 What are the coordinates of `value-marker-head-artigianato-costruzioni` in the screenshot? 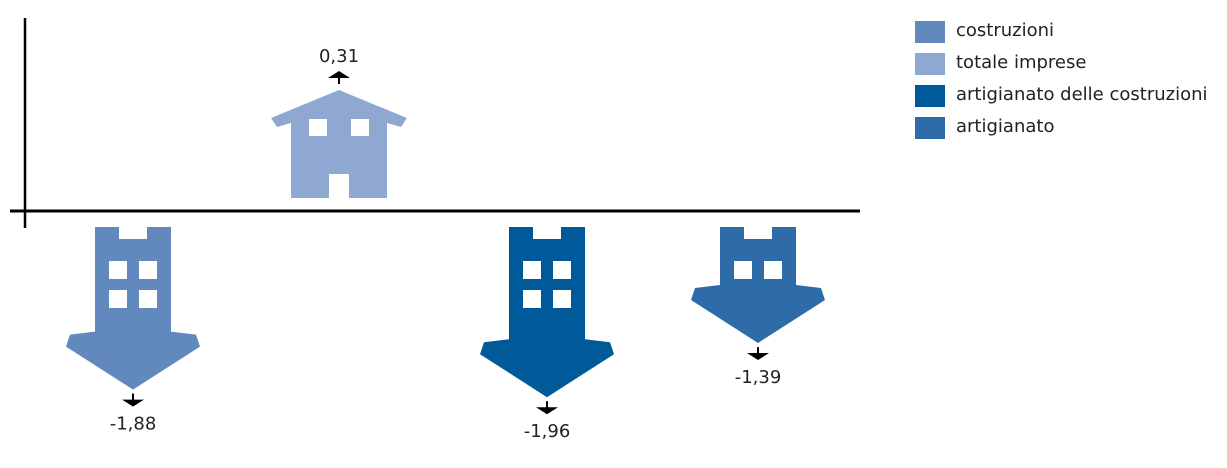 It's located at (547, 411).